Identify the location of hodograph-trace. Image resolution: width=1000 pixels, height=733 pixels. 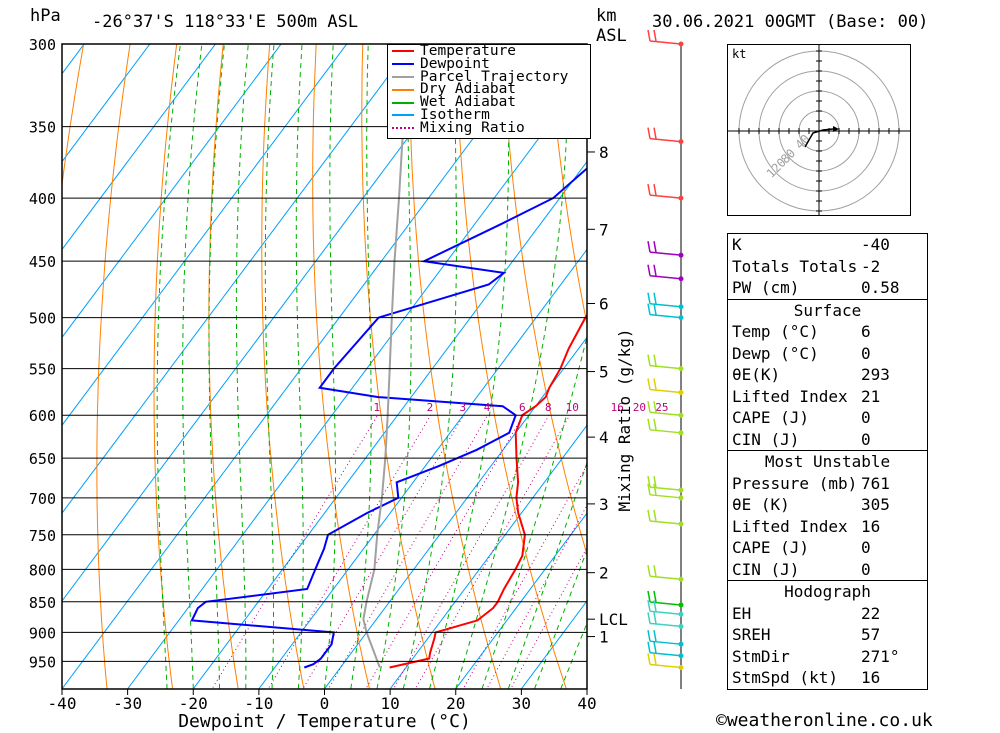
(819, 138).